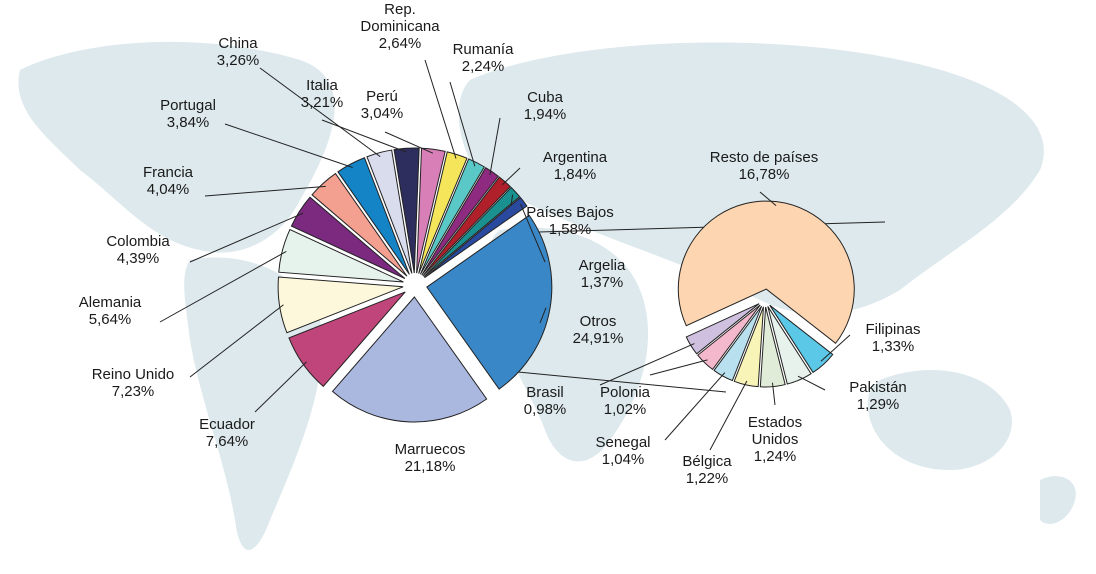 This screenshot has width=1096, height=574. Describe the element at coordinates (545, 114) in the screenshot. I see `slice-value-label: 1,94%` at that location.